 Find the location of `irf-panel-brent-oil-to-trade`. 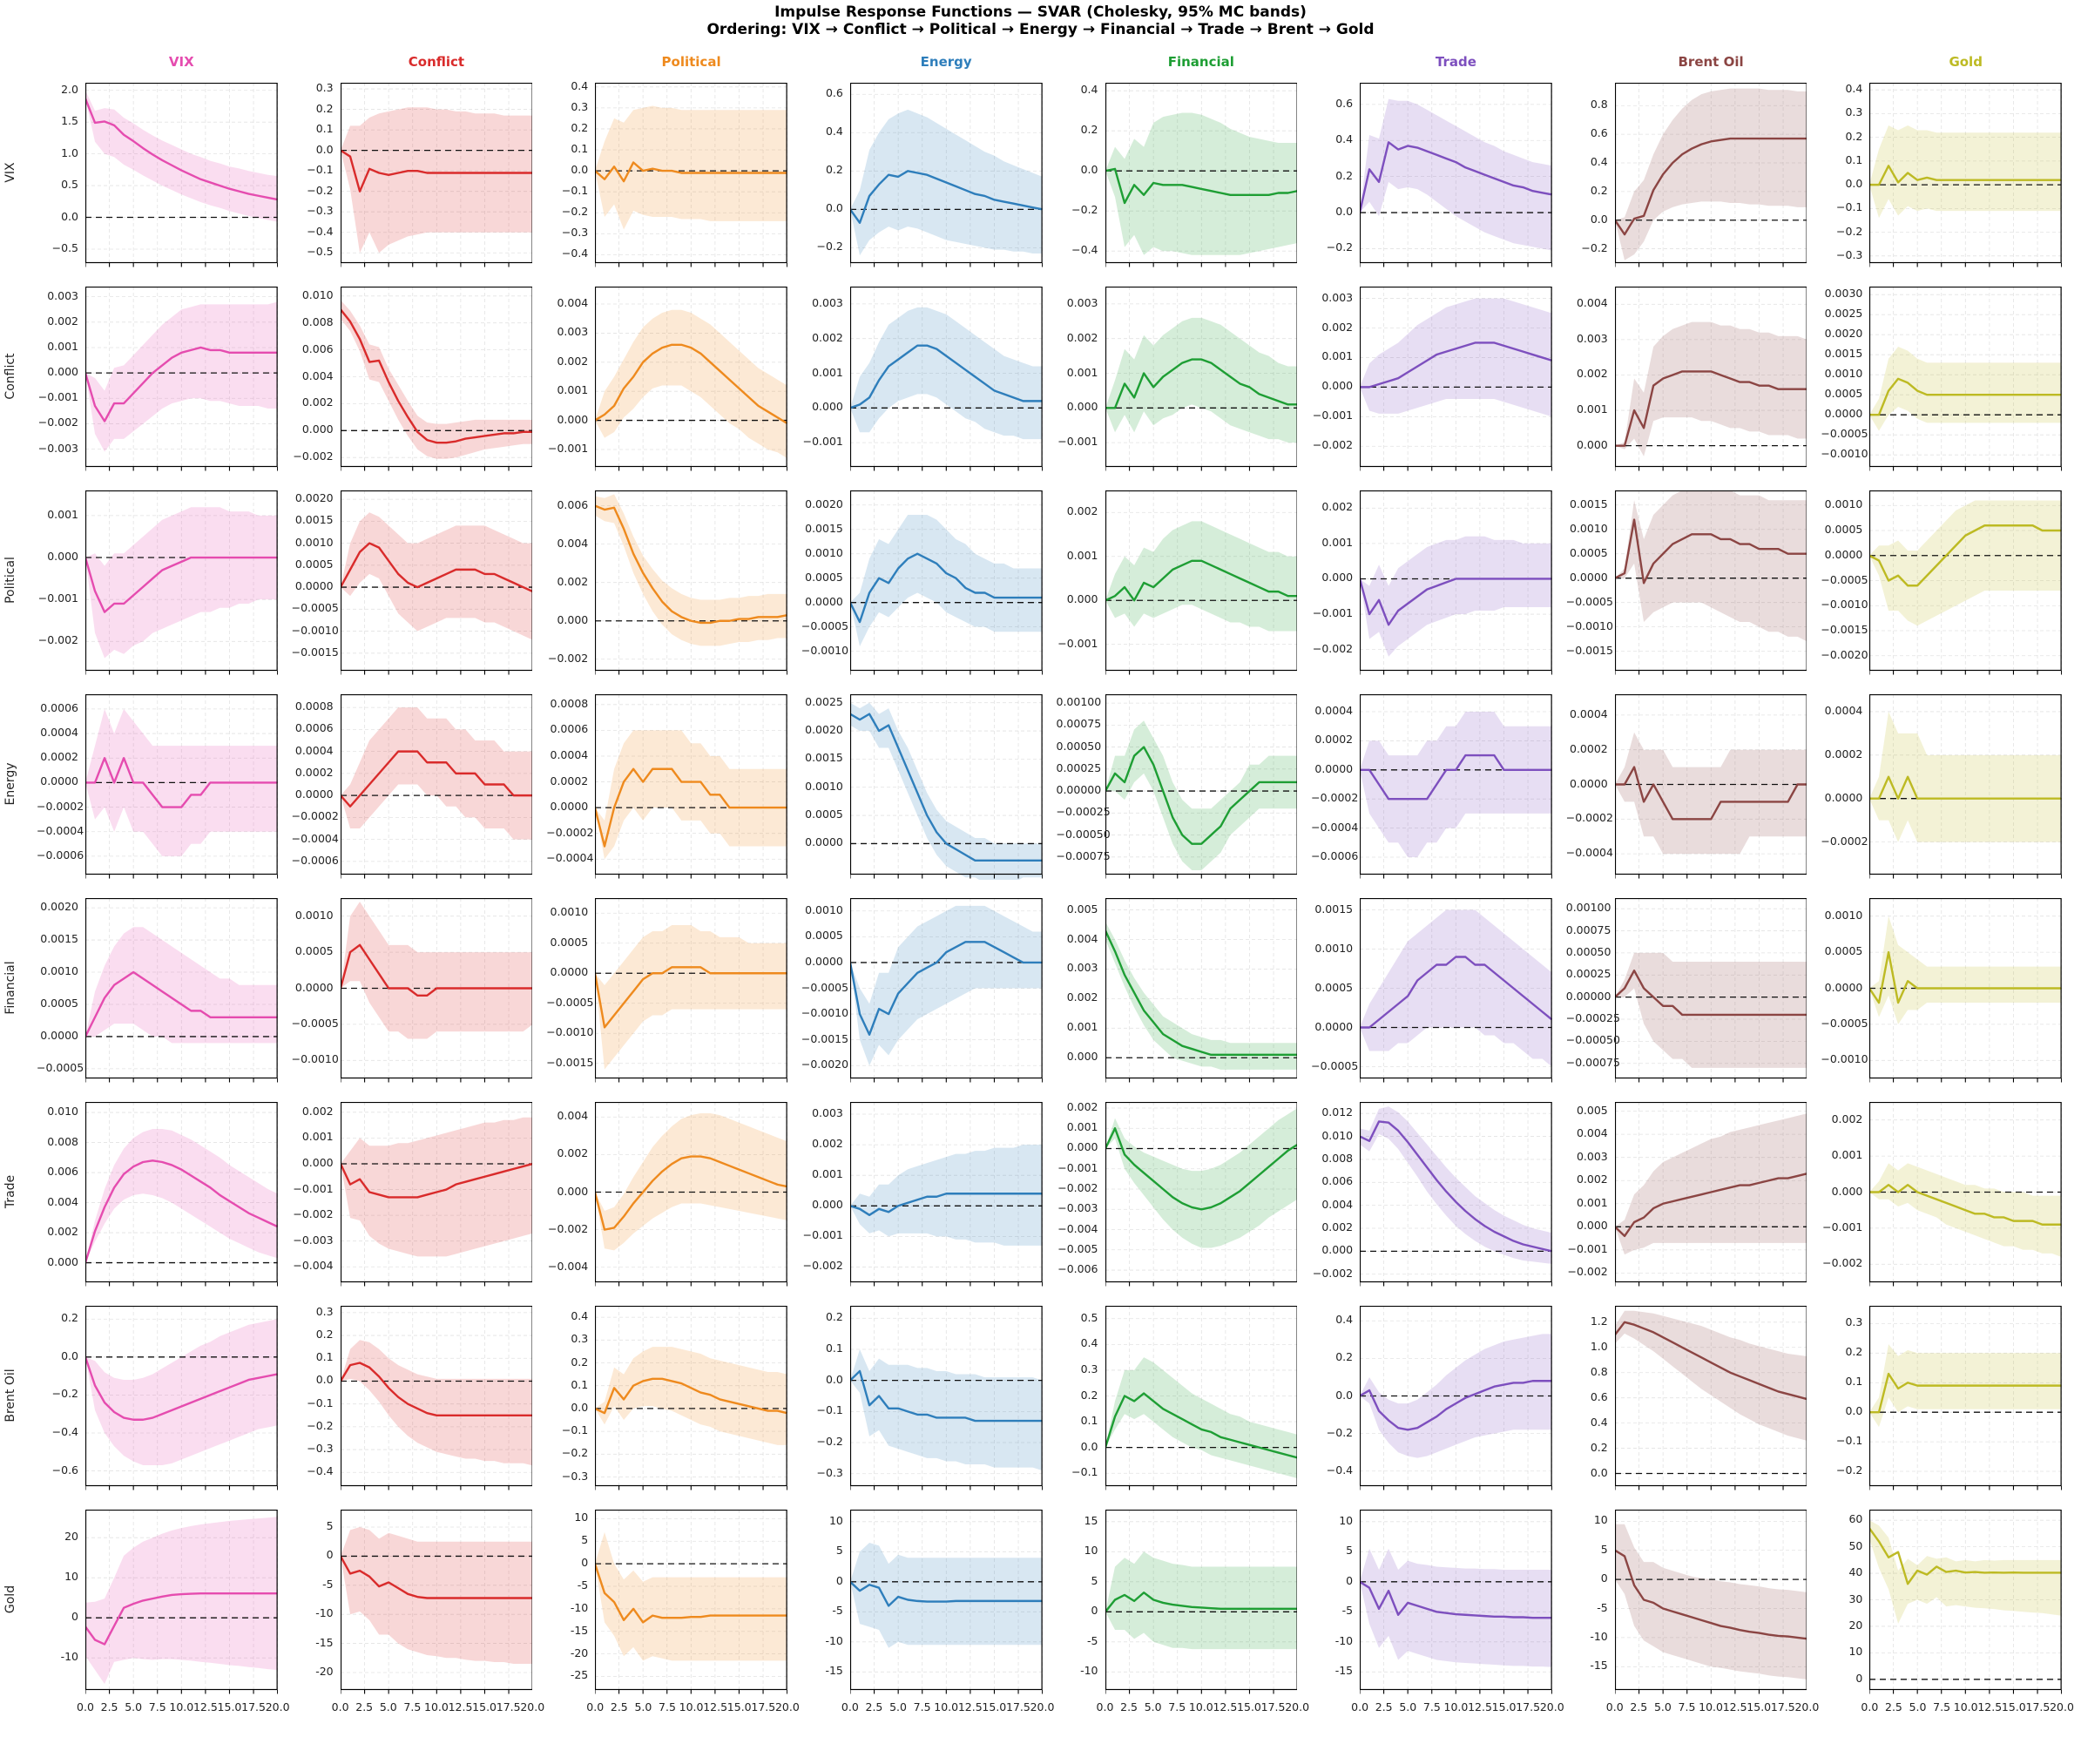

irf-panel-brent-oil-to-trade is located at coordinates (1456, 1398).